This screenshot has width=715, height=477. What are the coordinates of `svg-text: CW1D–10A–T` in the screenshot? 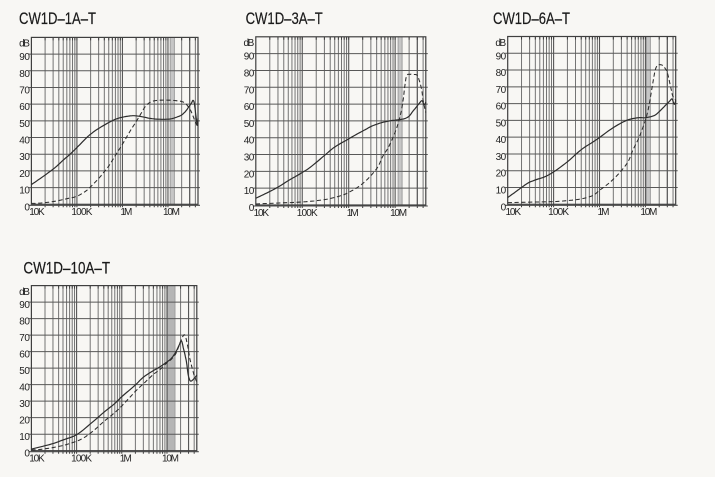 It's located at (66, 267).